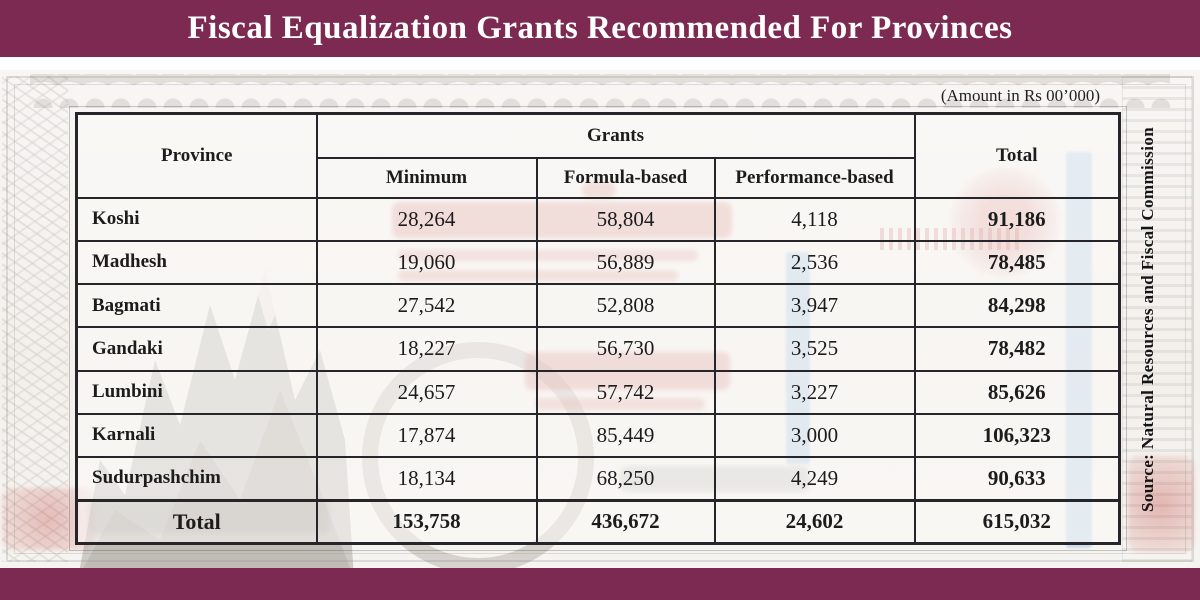 The image size is (1200, 600). Describe the element at coordinates (196, 435) in the screenshot. I see `province-label: Karnali` at that location.